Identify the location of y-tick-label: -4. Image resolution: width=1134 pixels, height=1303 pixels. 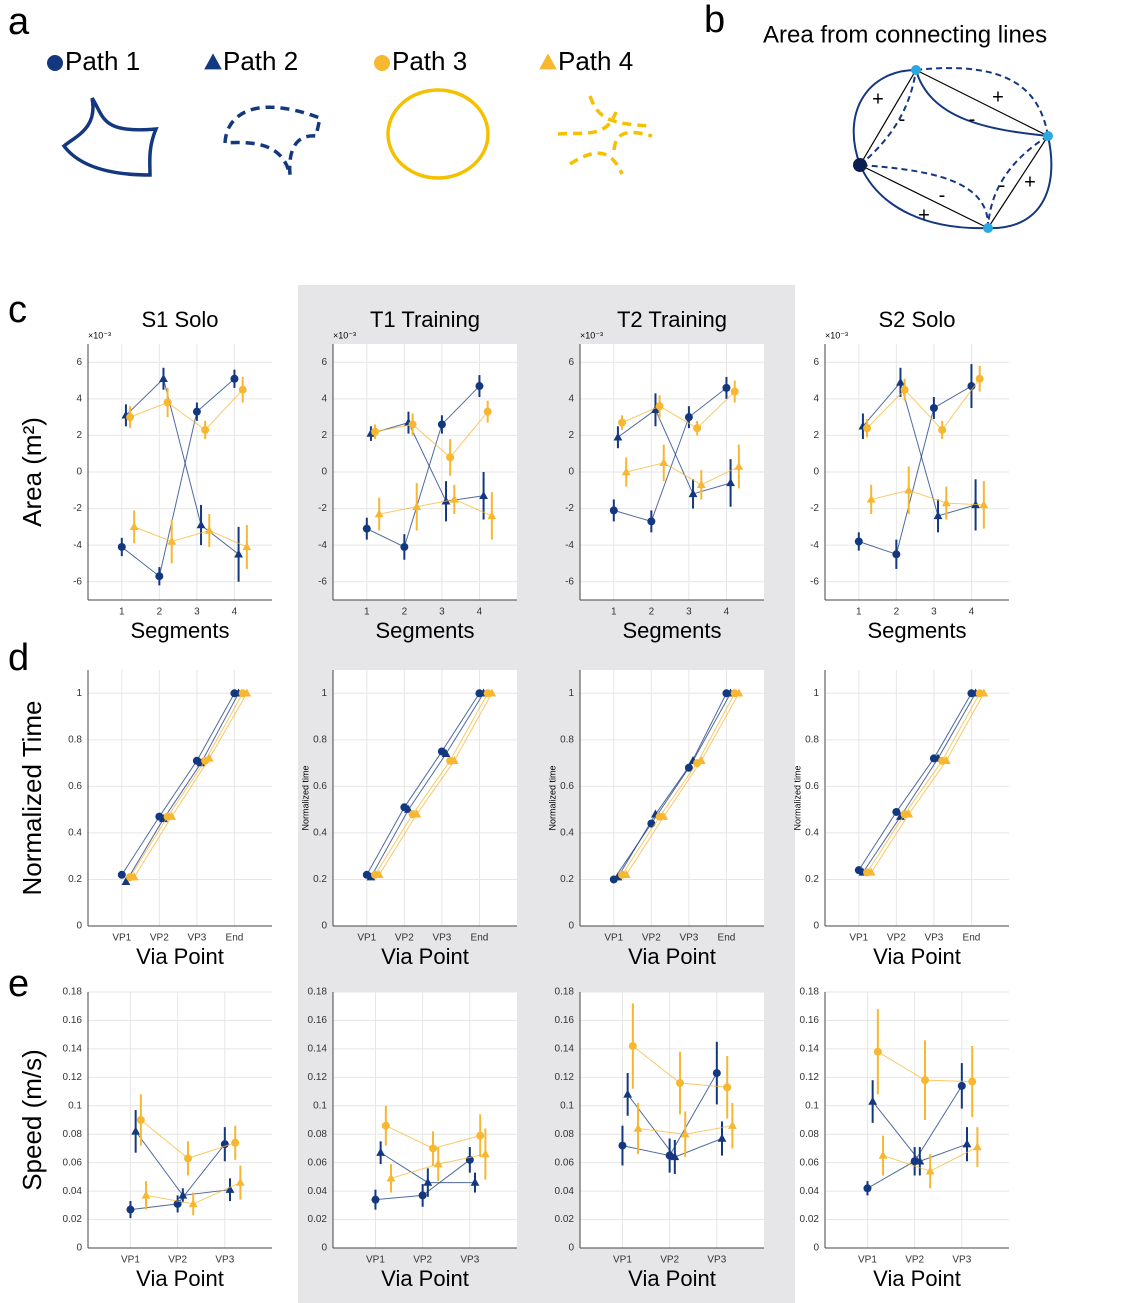
(814, 545).